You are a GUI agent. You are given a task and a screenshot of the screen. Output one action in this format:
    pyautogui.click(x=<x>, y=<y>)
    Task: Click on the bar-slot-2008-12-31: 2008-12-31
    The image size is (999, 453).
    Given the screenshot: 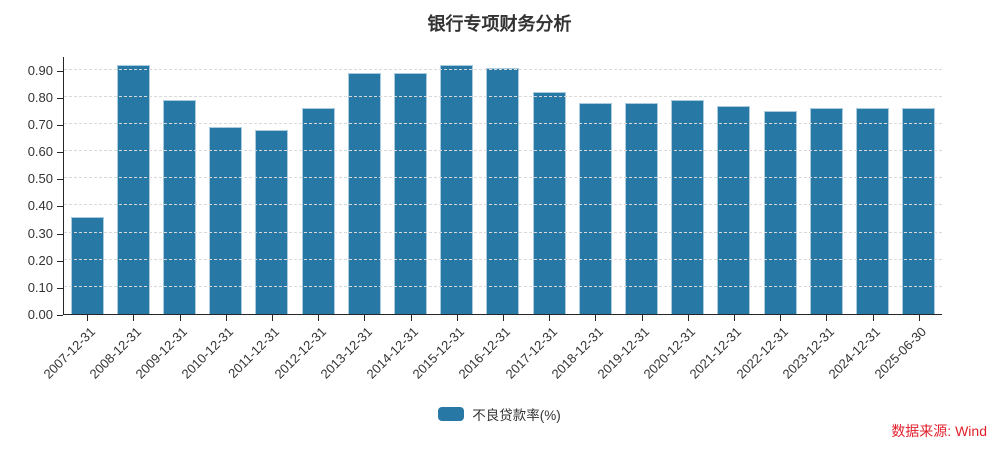 What is the action you would take?
    pyautogui.click(x=121, y=219)
    